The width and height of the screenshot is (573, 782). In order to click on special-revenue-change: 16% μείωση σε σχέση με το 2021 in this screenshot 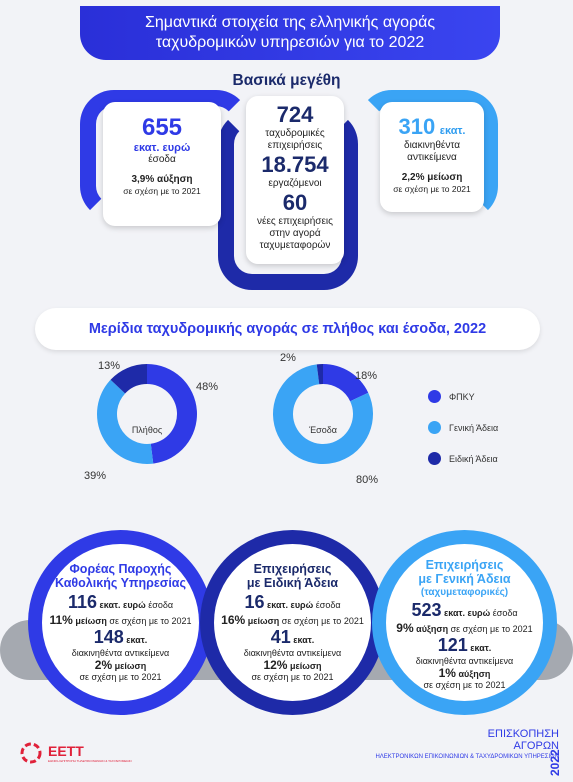, I will do `click(292, 620)`.